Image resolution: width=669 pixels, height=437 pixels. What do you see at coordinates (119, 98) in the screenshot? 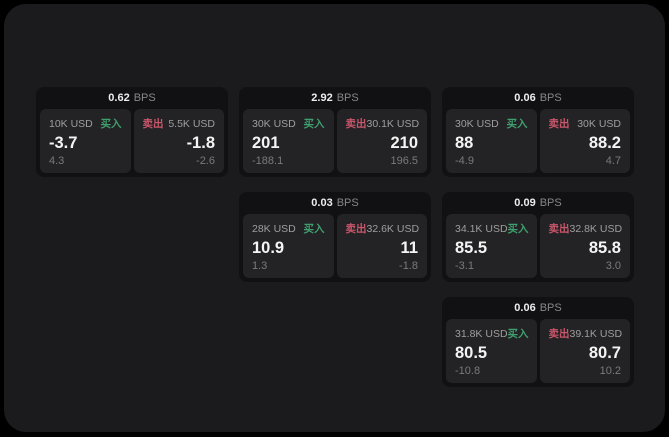
I see `bps-value: 0.62` at bounding box center [119, 98].